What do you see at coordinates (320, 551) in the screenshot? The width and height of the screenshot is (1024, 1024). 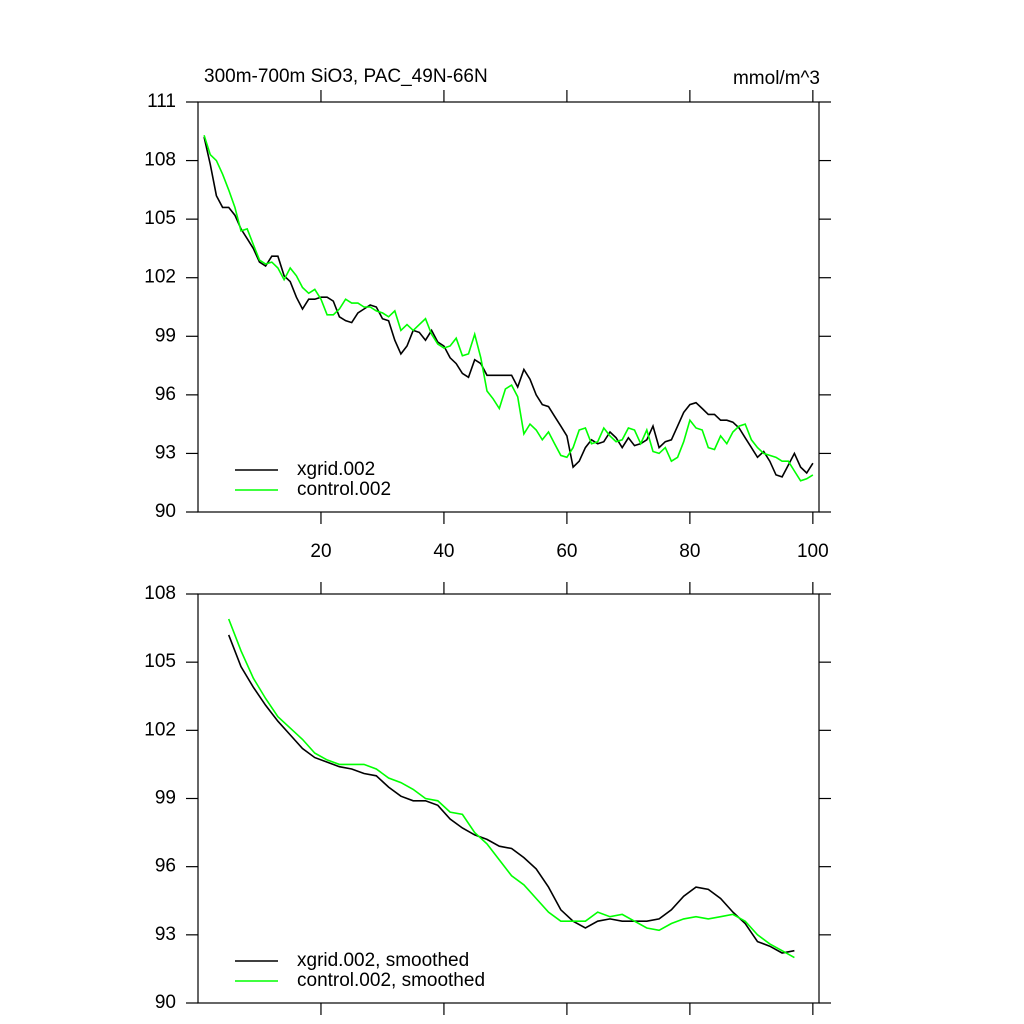 I see `x-tick-label: 20` at bounding box center [320, 551].